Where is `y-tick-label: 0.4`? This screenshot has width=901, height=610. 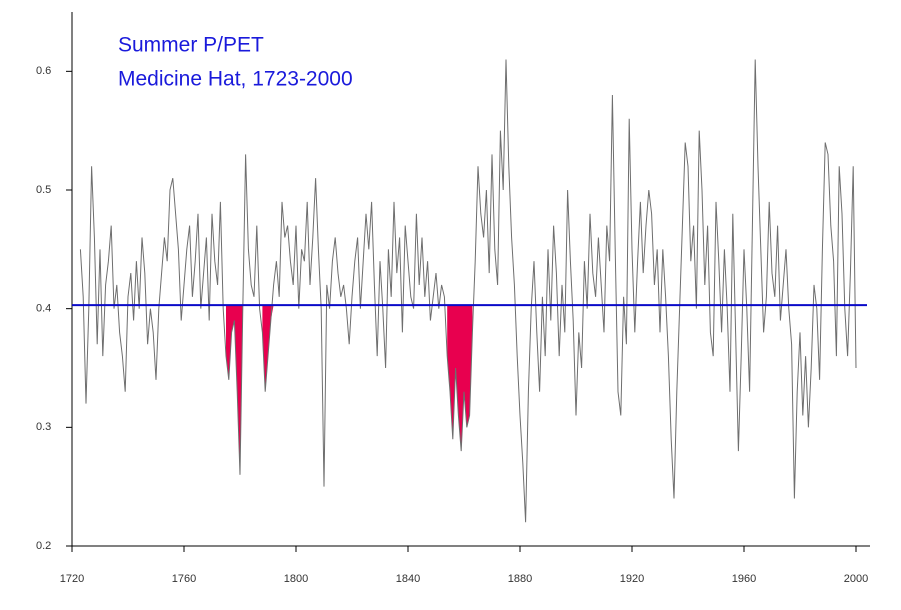 y-tick-label: 0.4 is located at coordinates (43, 309).